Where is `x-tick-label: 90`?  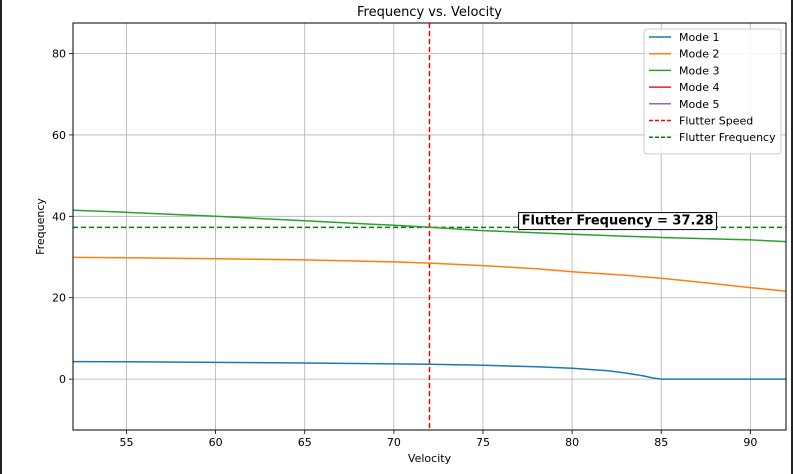
x-tick-label: 90 is located at coordinates (750, 442).